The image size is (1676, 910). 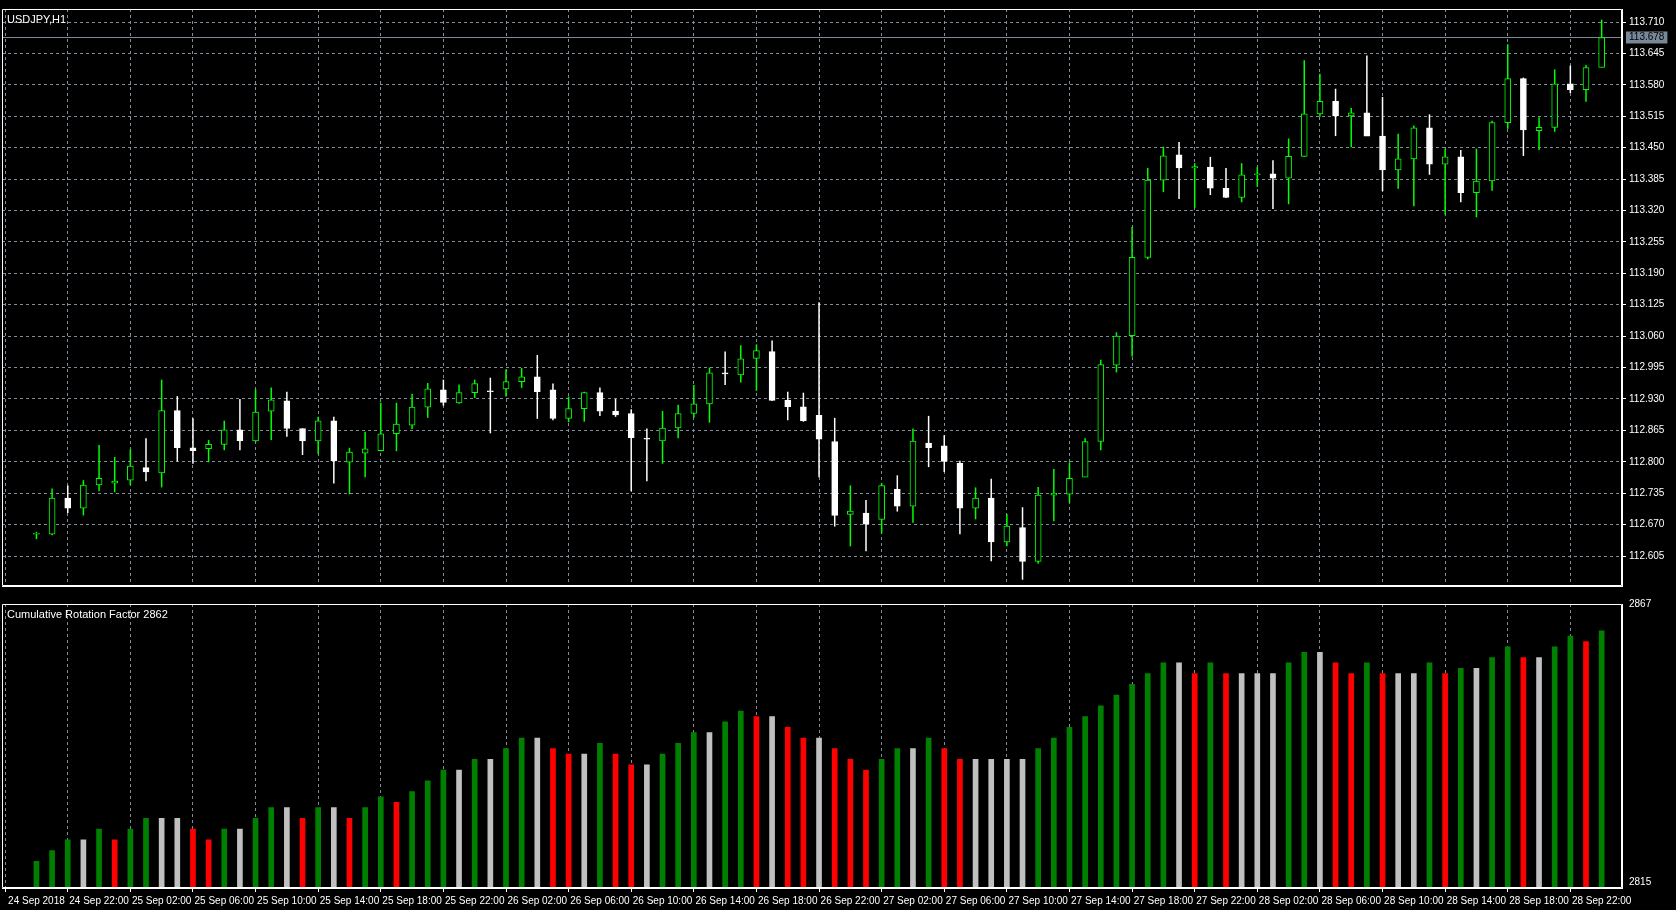 I want to click on x-tick-label: 25 Sep 18:00, so click(x=412, y=900).